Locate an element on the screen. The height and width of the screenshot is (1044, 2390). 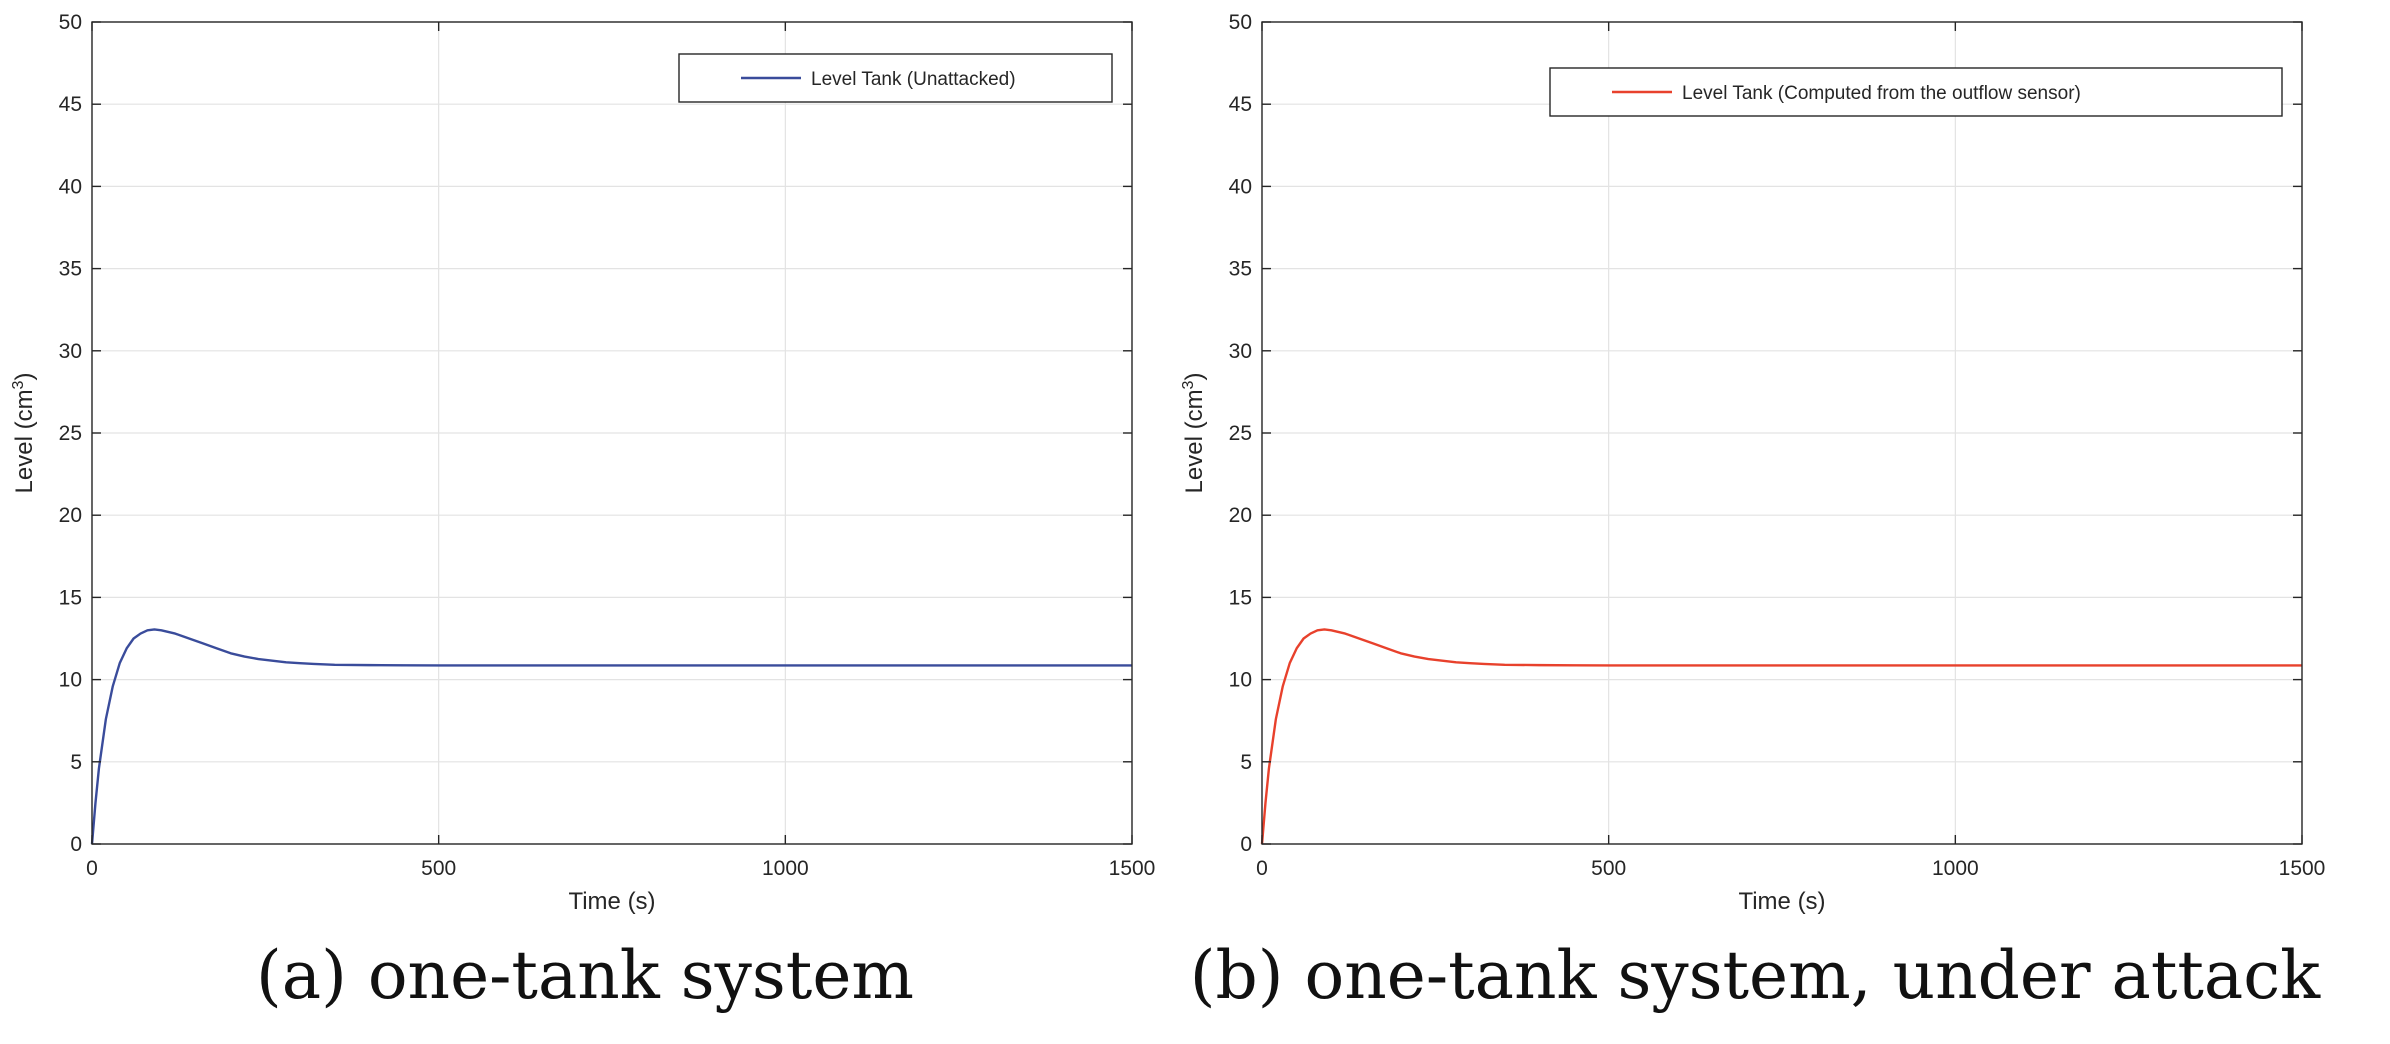
legend: Level Tank (Unattacked) is located at coordinates (895, 78).